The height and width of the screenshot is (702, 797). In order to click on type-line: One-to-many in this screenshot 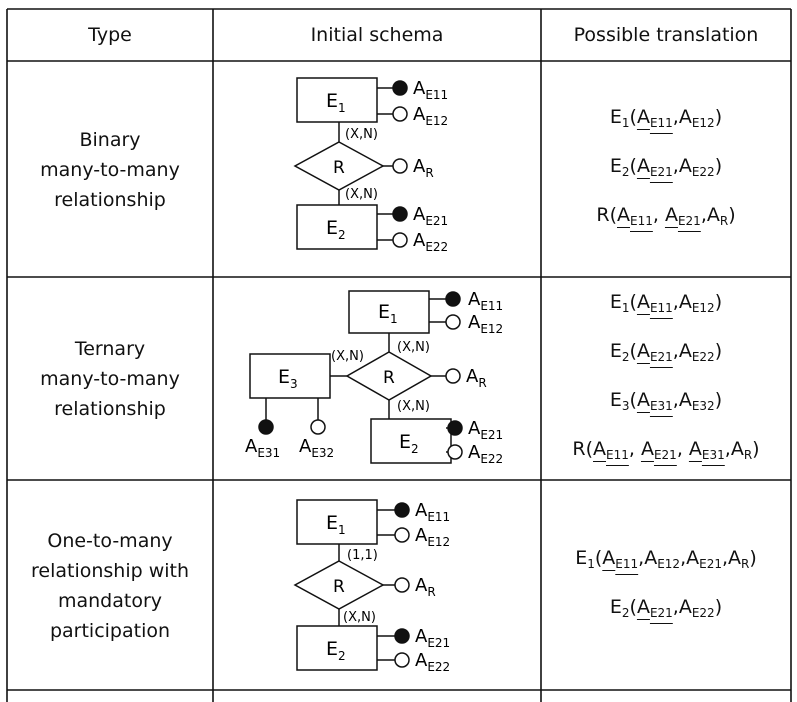, I will do `click(110, 540)`.